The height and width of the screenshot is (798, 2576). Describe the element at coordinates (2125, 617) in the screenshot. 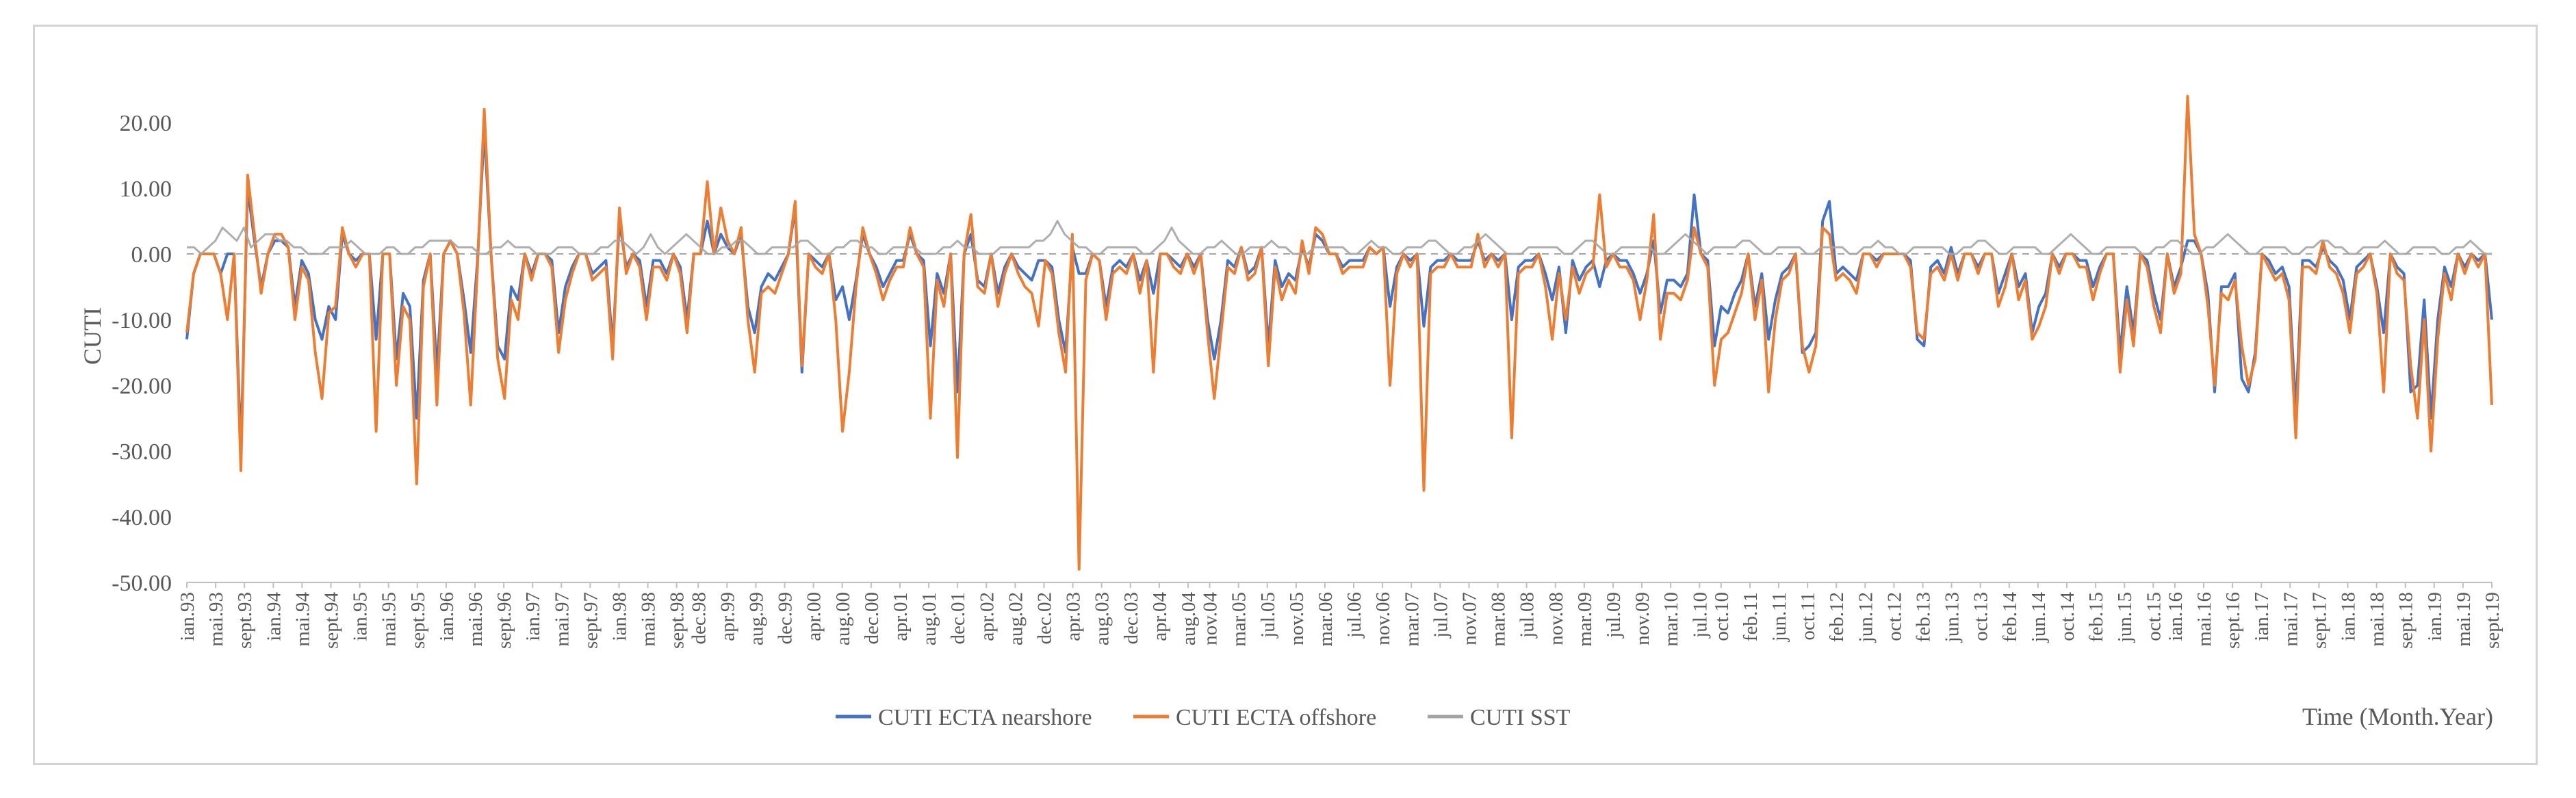

I see `x-tick-label: jun.15` at that location.